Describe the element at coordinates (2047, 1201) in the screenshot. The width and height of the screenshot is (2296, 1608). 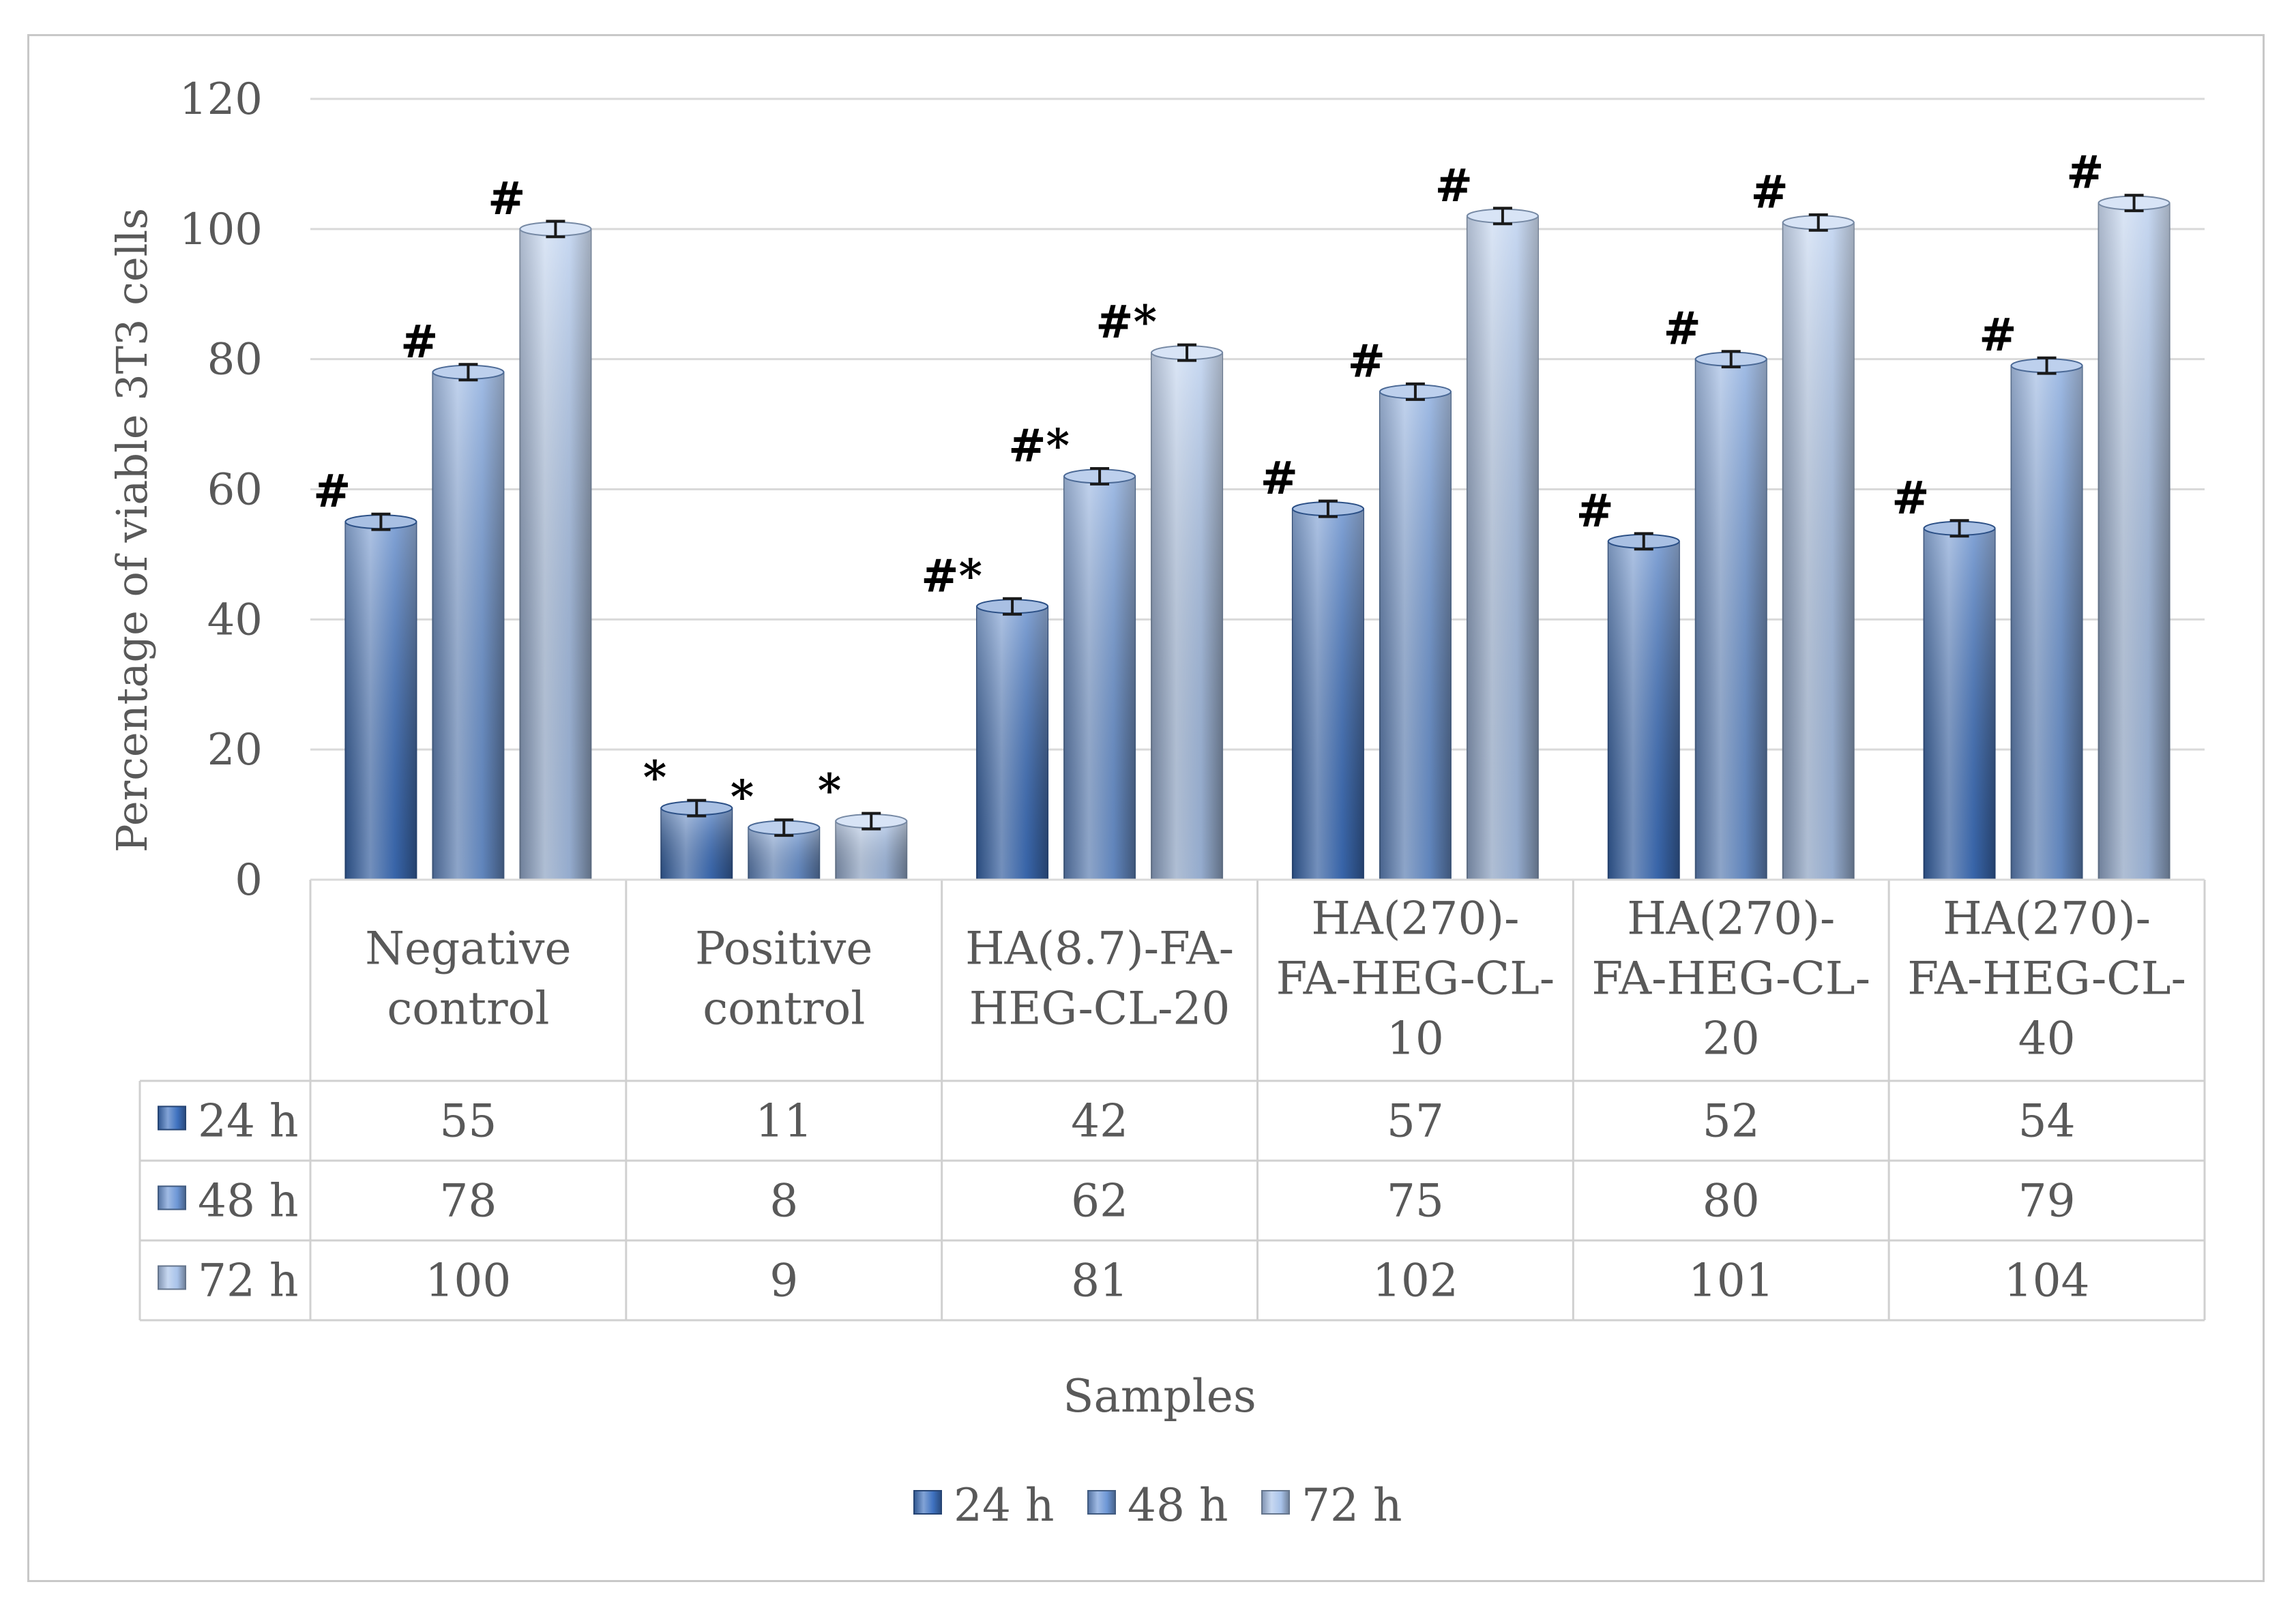
I see `table-cell-value: 79` at that location.